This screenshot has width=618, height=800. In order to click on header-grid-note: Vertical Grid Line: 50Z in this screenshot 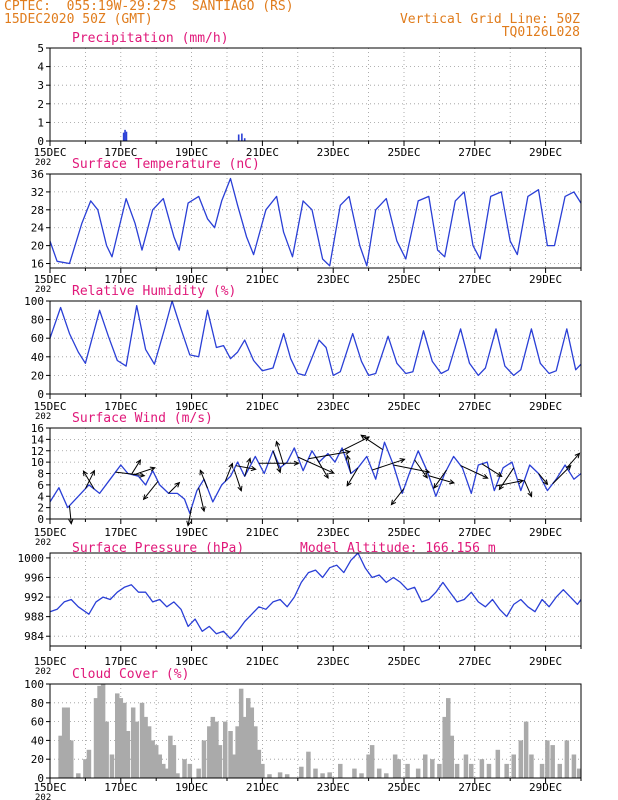, I will do `click(489, 19)`.